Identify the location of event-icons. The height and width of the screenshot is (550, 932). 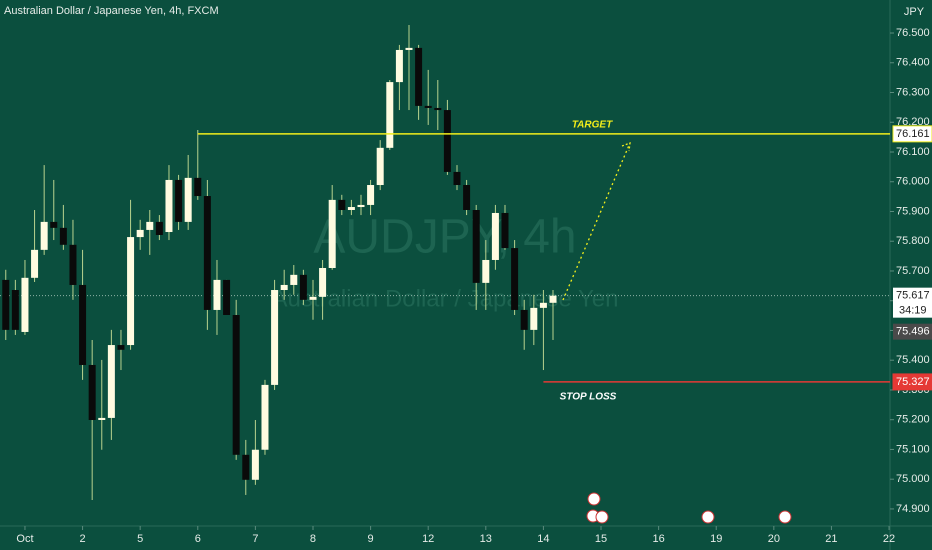
(689, 508).